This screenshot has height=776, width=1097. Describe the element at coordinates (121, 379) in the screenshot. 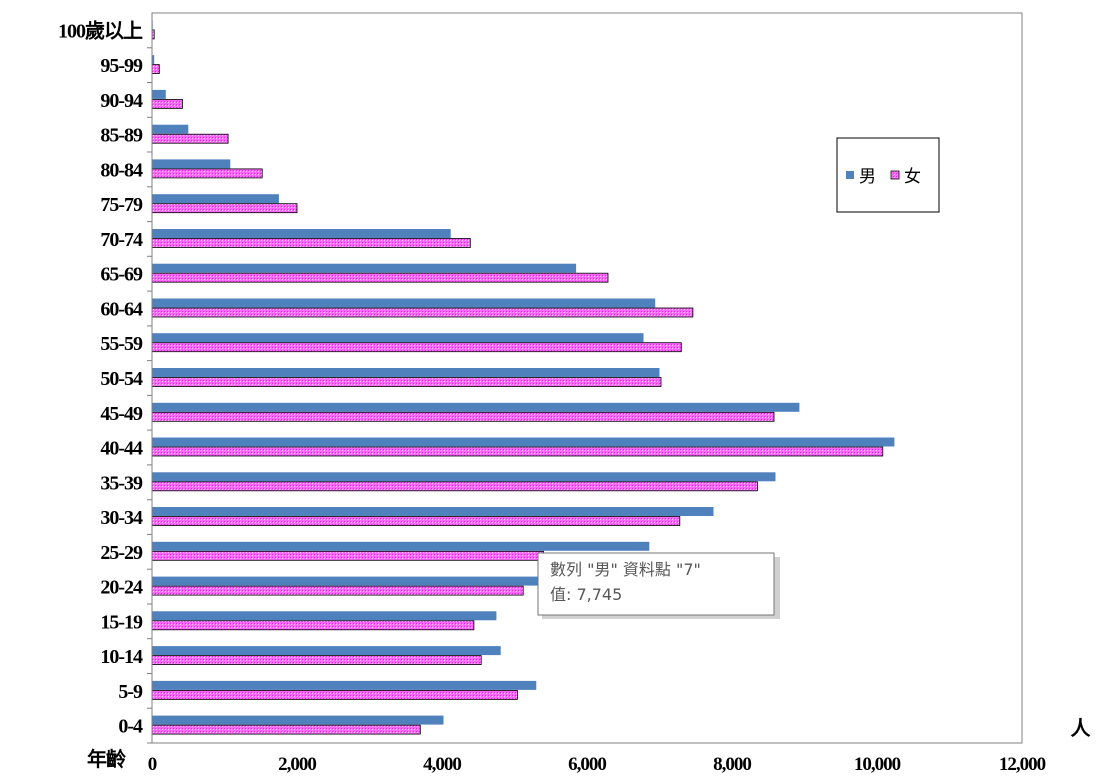

I see `category-label: 50-54` at that location.